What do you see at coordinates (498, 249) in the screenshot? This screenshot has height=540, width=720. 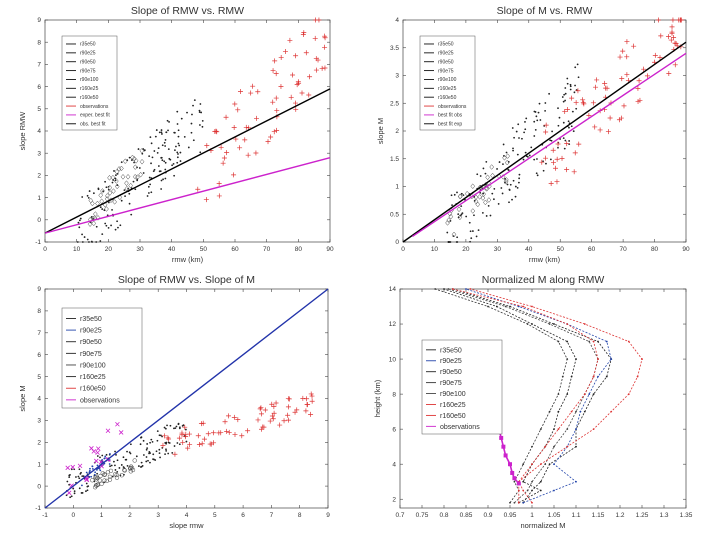 I see `x-tick-label: 30` at bounding box center [498, 249].